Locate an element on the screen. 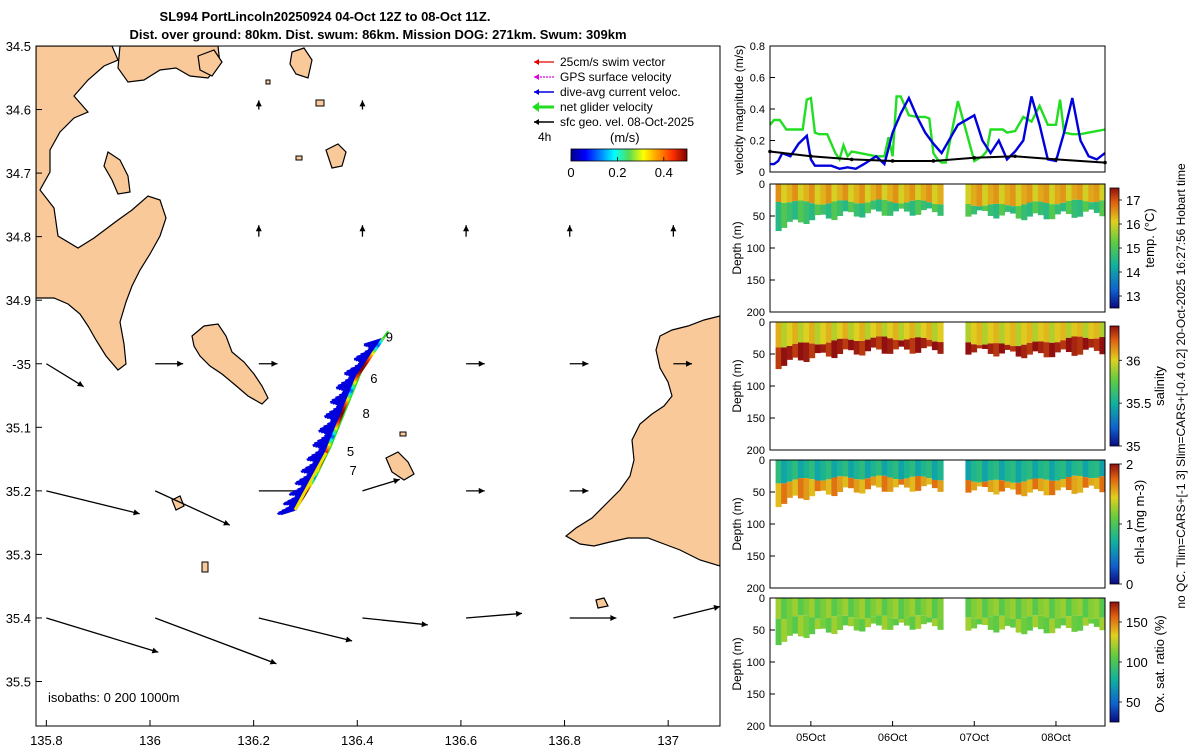  geo-velocity-point is located at coordinates (933, 161).